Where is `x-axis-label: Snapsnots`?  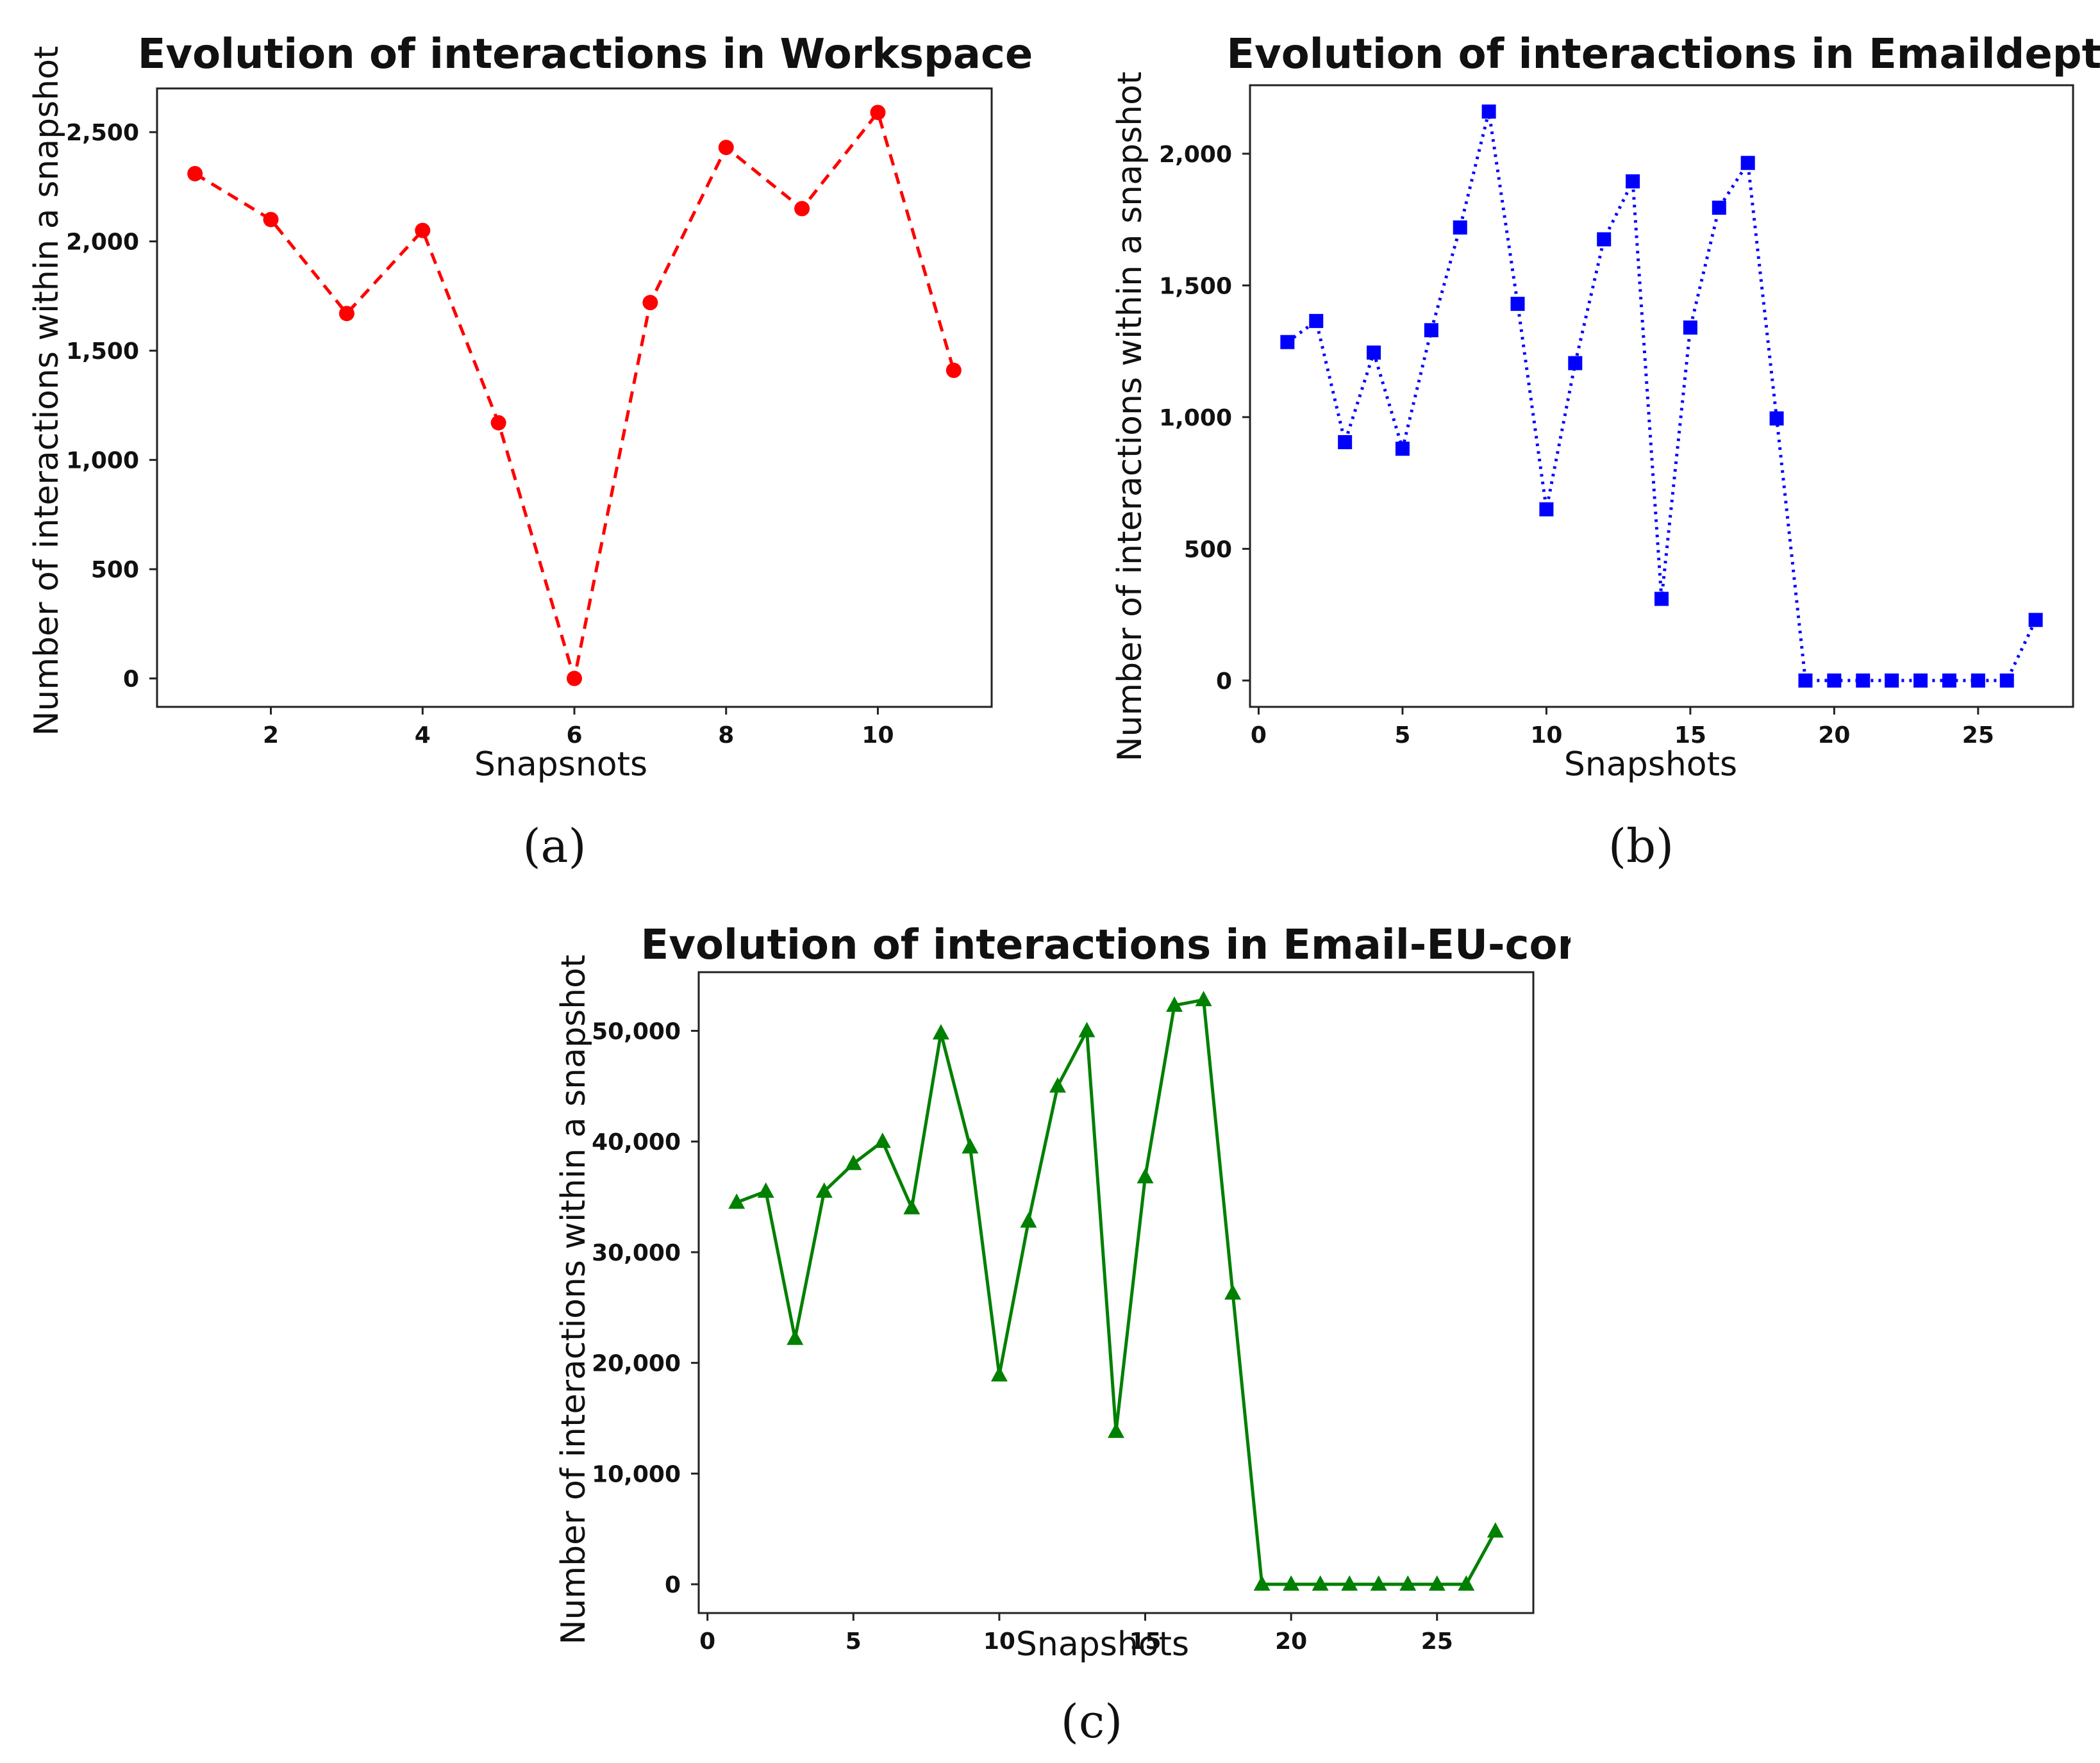
x-axis-label: Snapsnots is located at coordinates (560, 764).